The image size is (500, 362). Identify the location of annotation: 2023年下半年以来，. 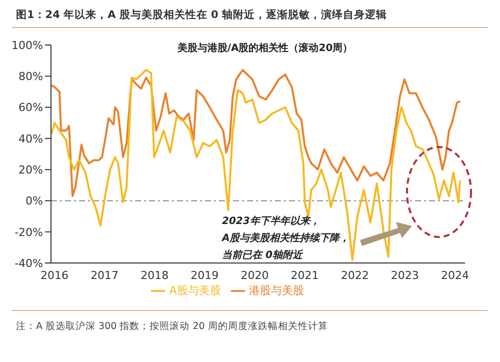
(271, 221).